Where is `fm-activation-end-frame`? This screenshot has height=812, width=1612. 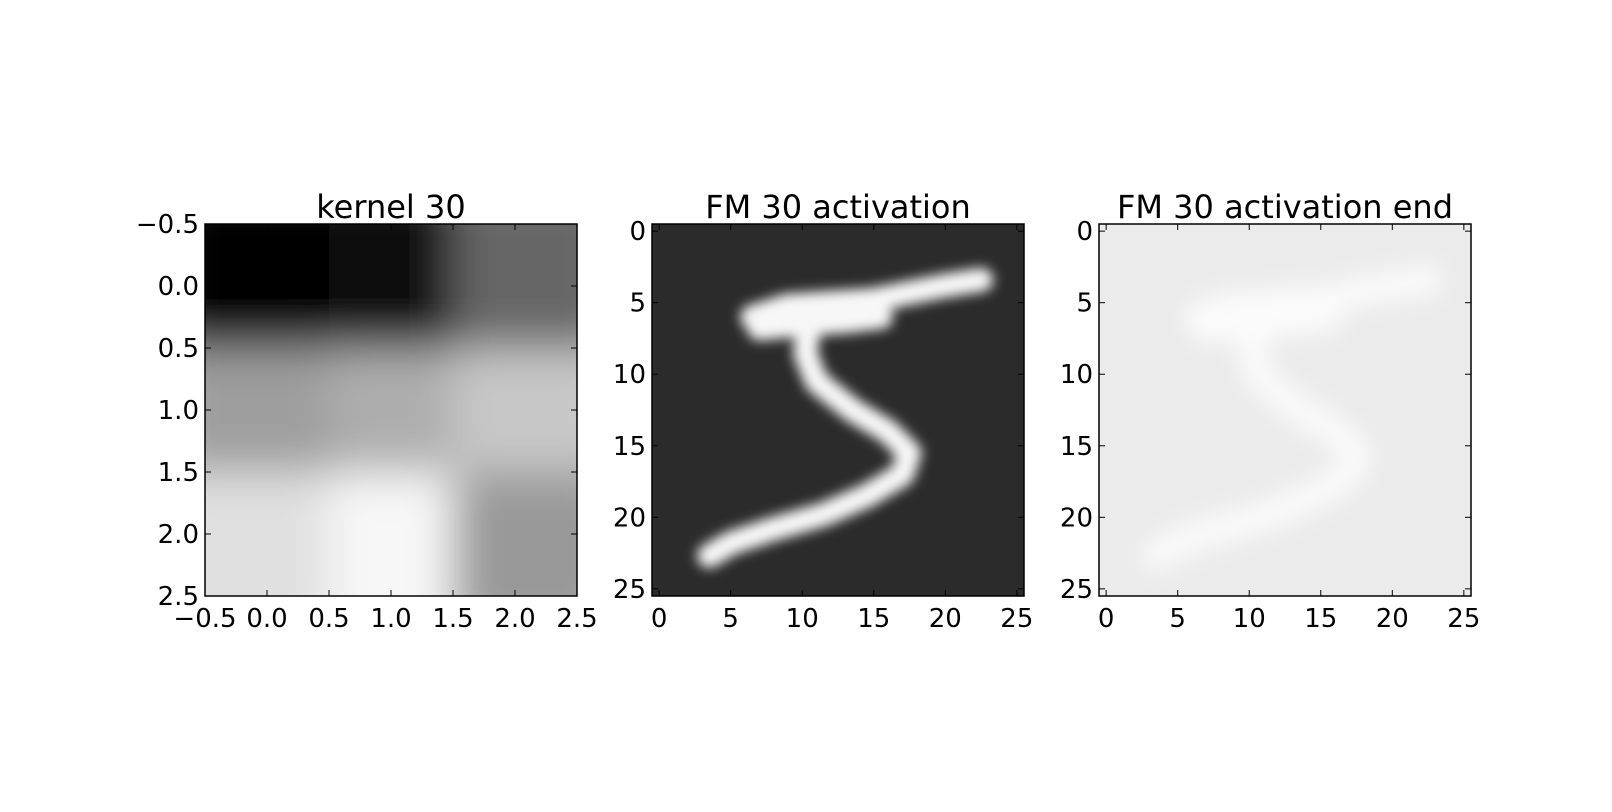 fm-activation-end-frame is located at coordinates (1285, 410).